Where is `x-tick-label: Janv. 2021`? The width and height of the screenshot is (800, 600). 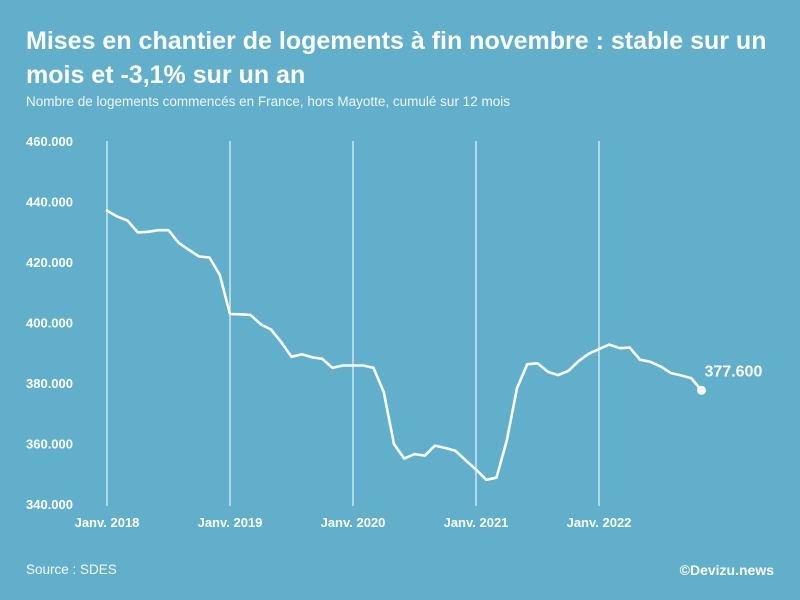 x-tick-label: Janv. 2021 is located at coordinates (476, 522).